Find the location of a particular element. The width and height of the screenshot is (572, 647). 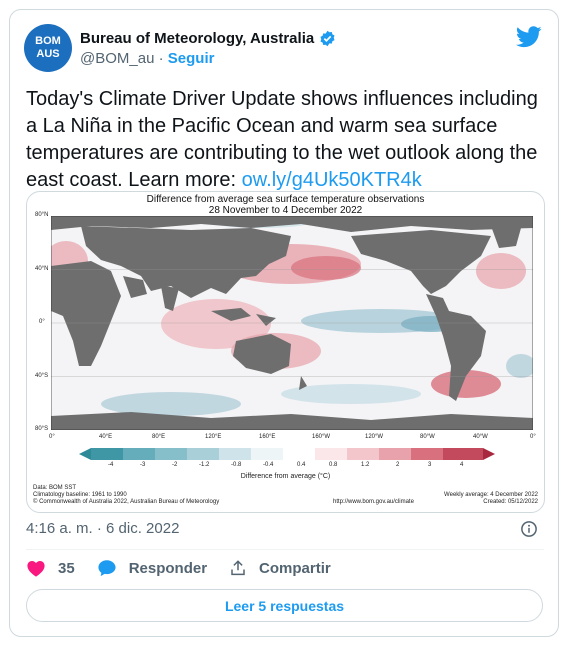

colorbar-tick: 4 is located at coordinates (462, 465).